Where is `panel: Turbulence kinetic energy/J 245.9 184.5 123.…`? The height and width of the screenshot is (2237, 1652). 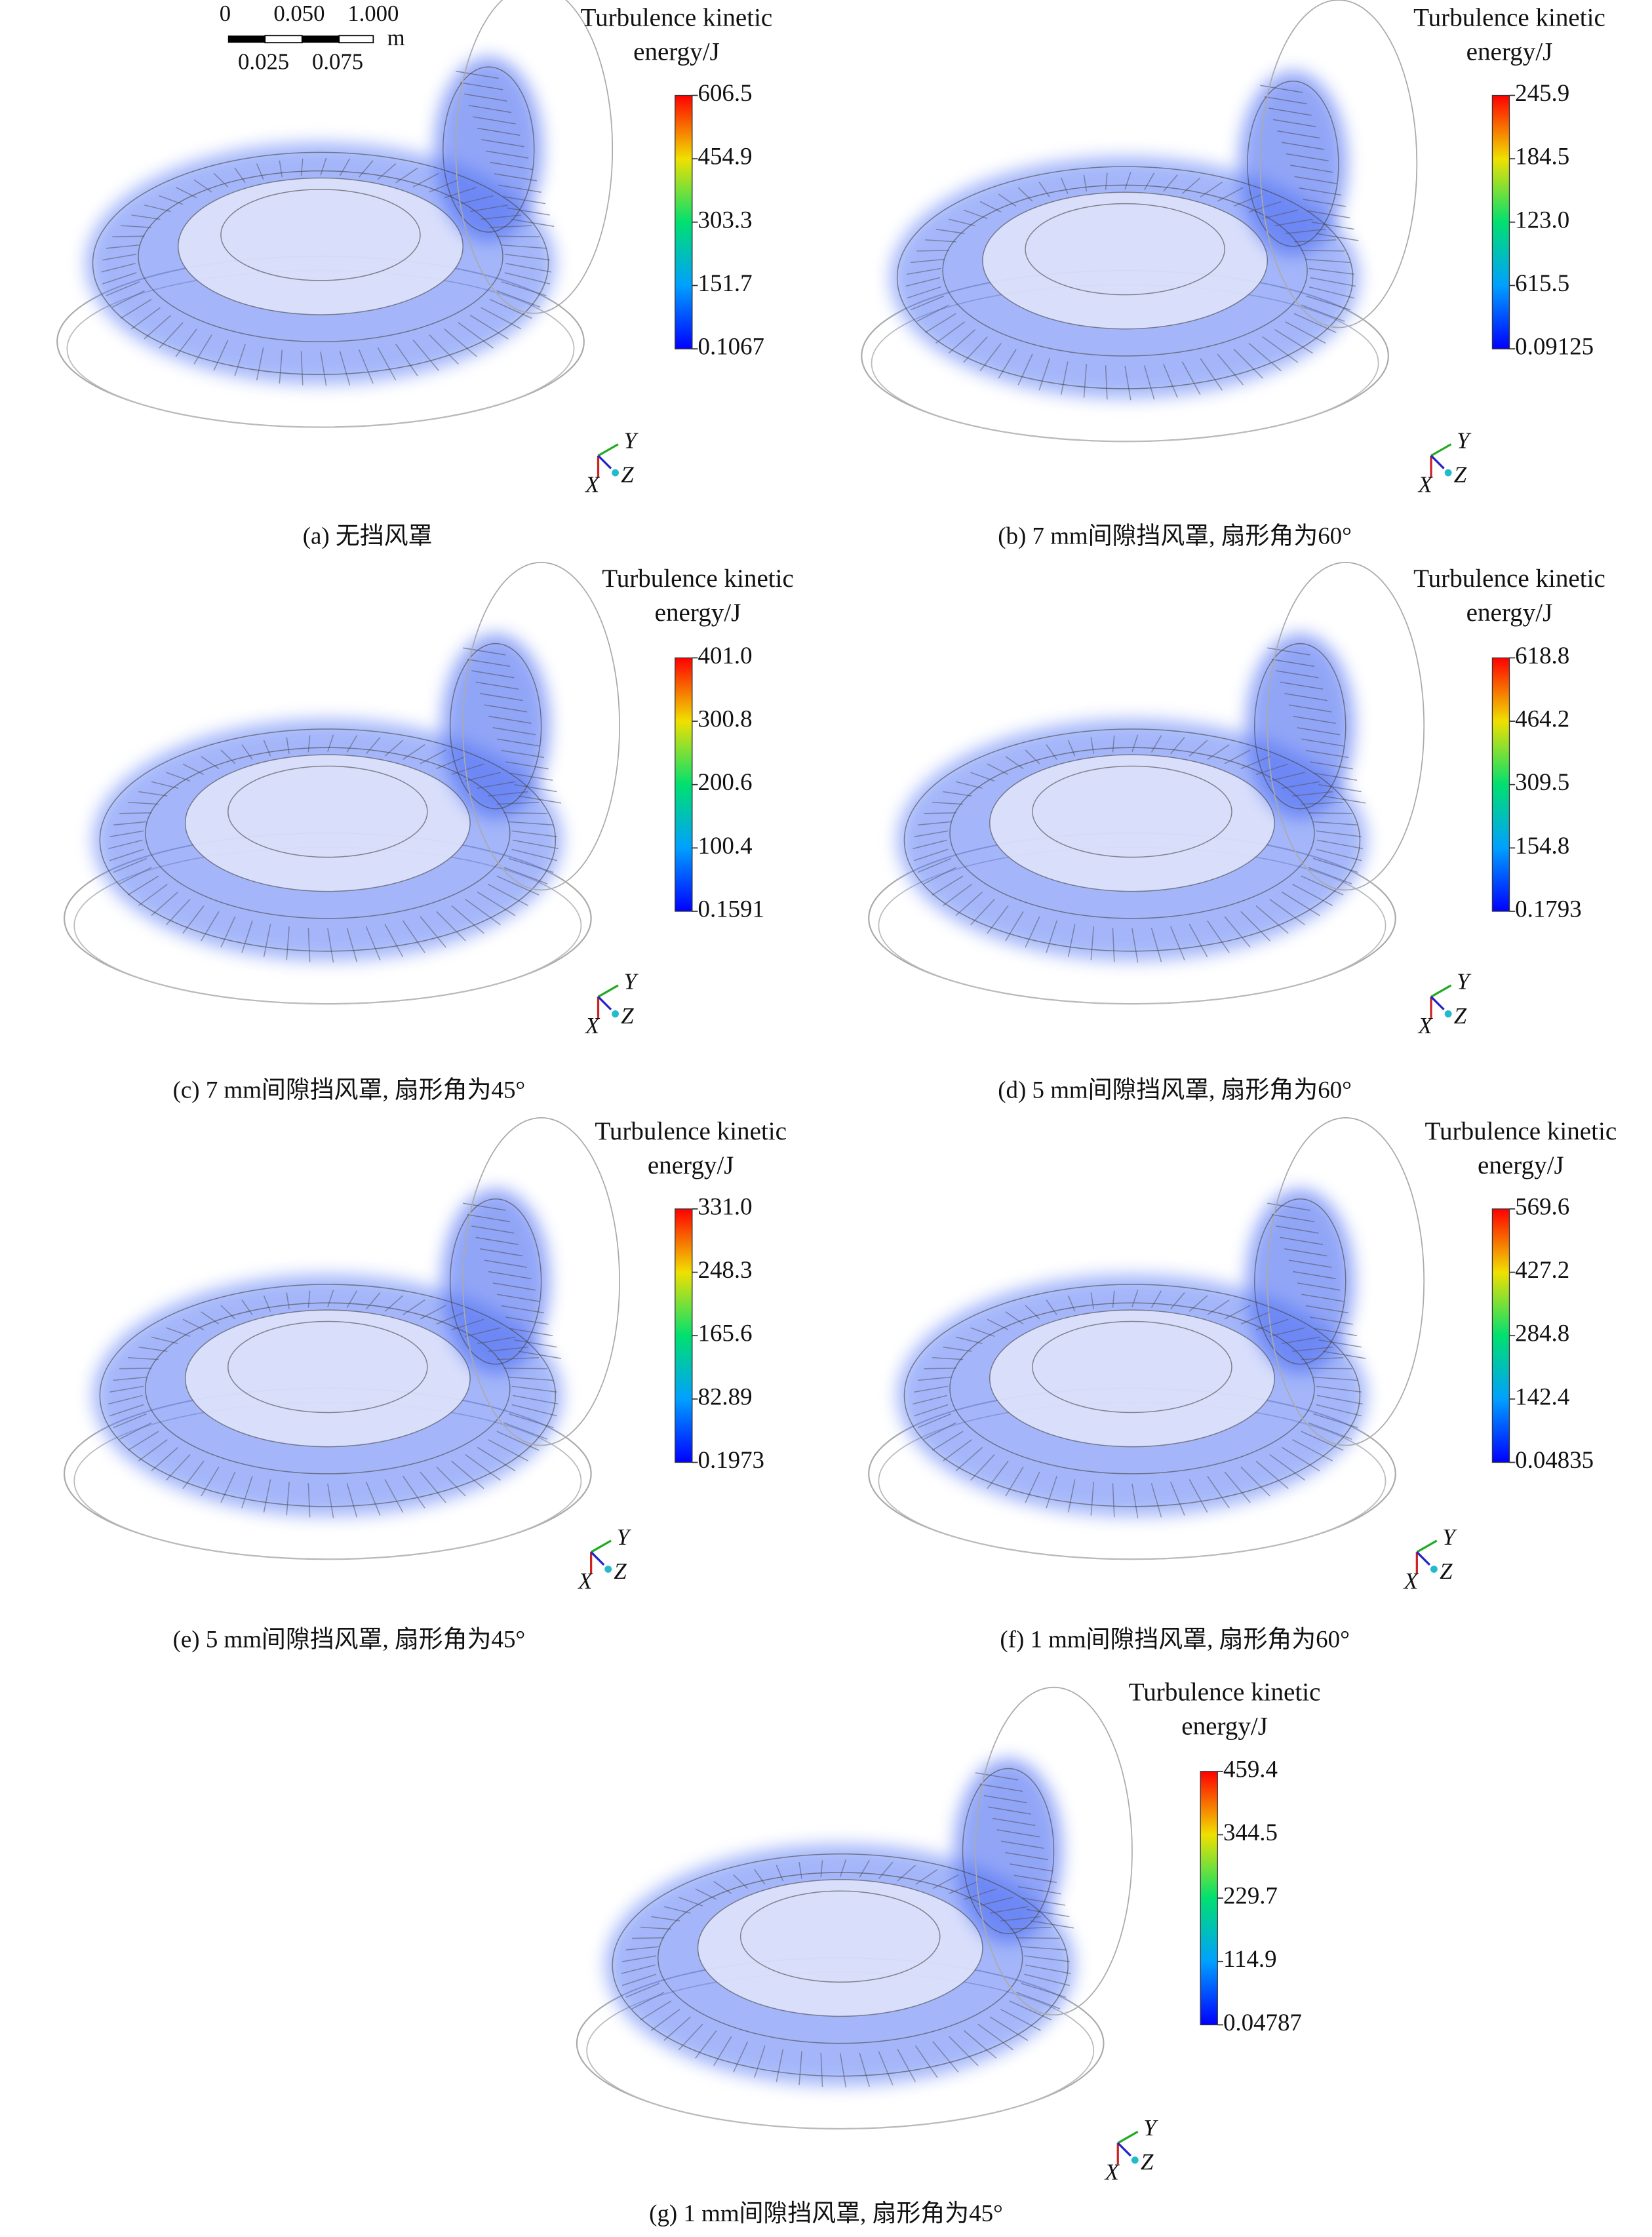 panel: Turbulence kinetic energy/J 245.9 184.5 123.… is located at coordinates (1233, 274).